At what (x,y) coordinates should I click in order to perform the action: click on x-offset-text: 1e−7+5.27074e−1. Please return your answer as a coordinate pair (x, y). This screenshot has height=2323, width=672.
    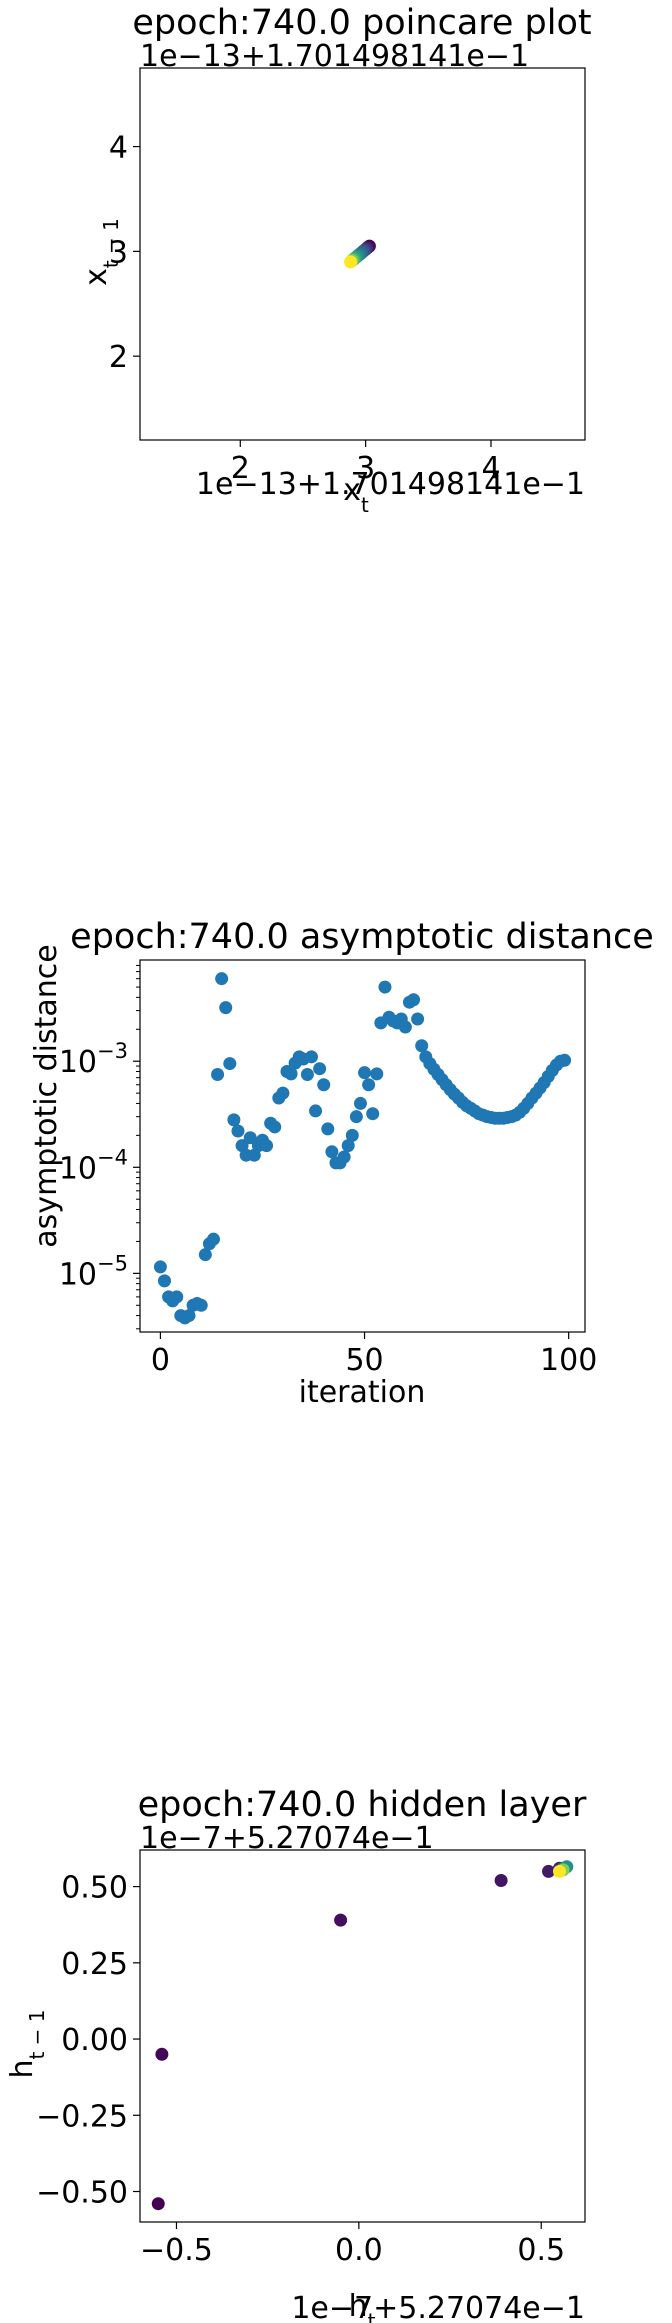
    Looking at the image, I should click on (438, 2307).